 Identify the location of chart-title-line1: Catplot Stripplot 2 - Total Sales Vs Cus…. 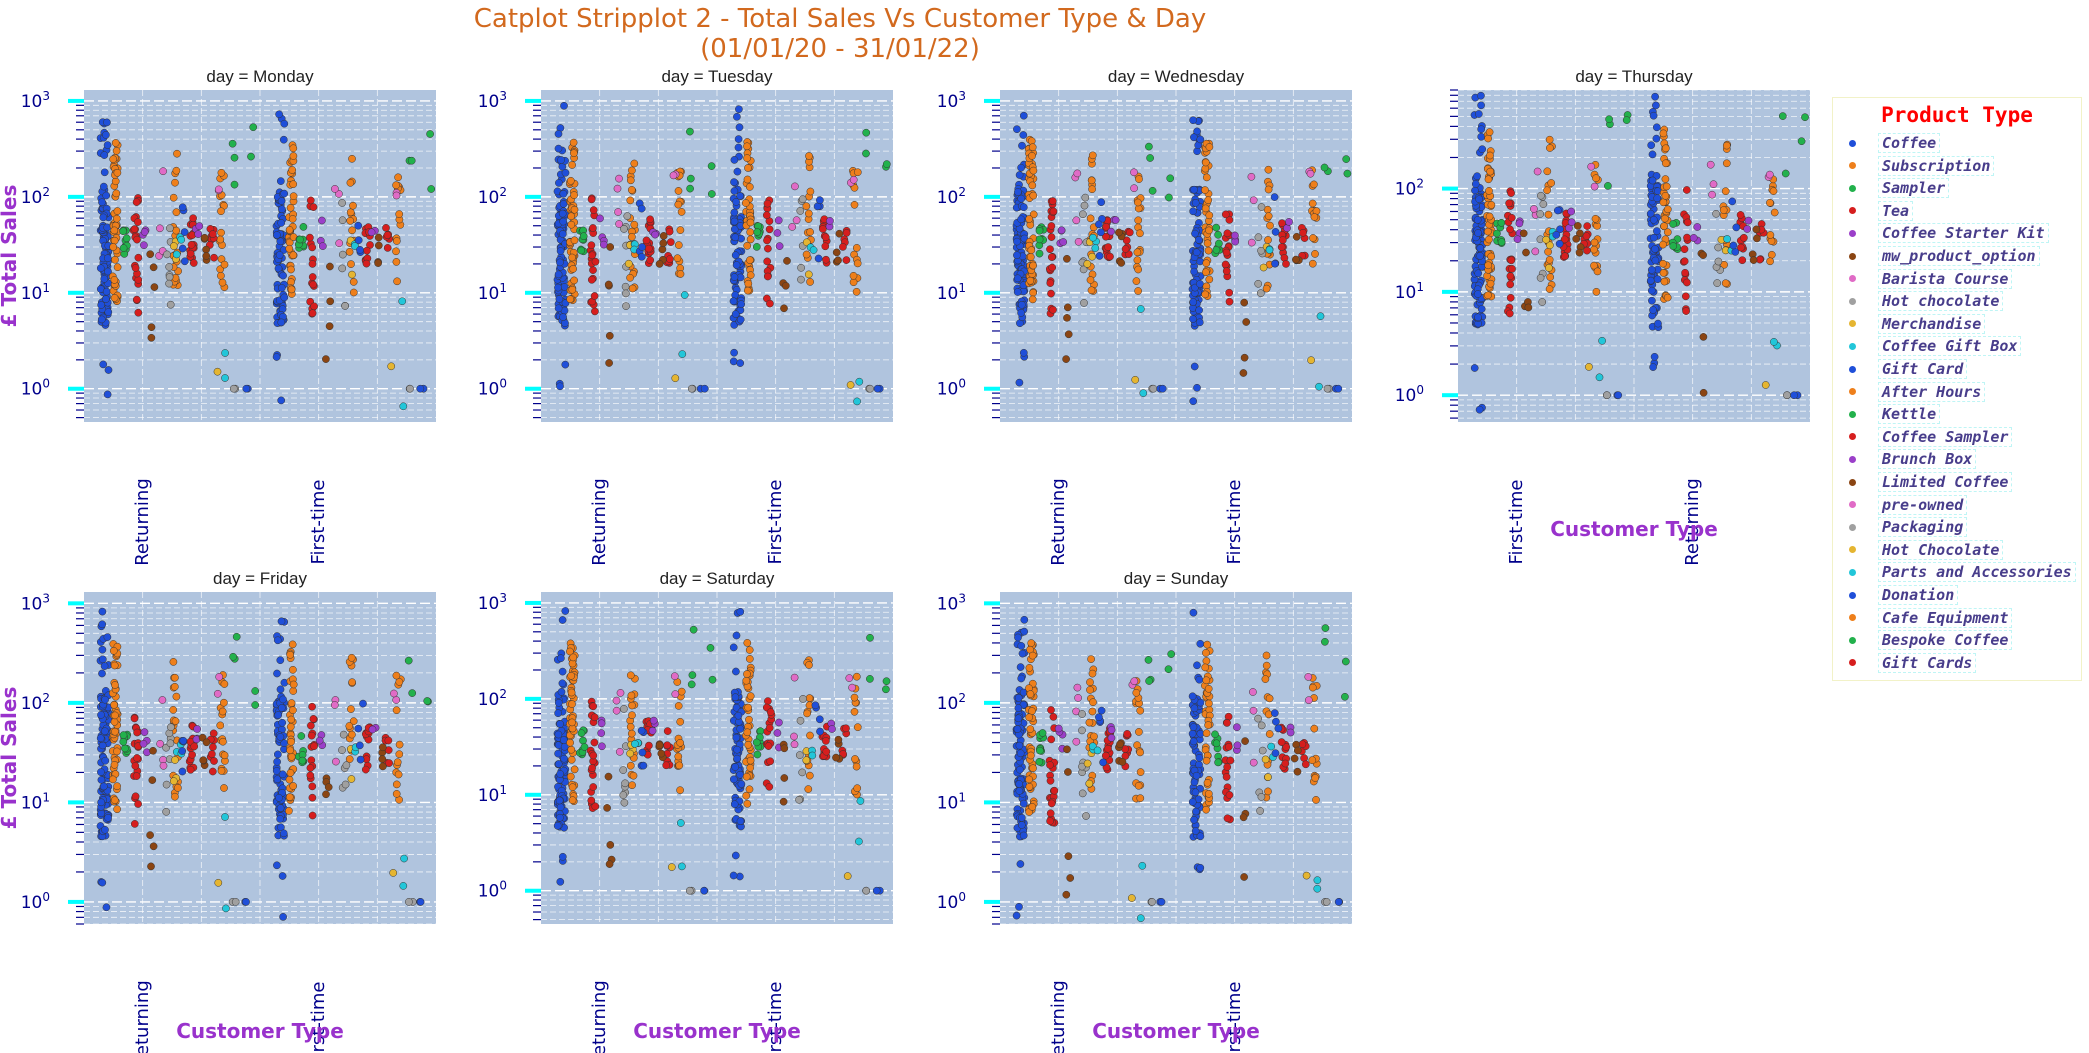
(840, 19).